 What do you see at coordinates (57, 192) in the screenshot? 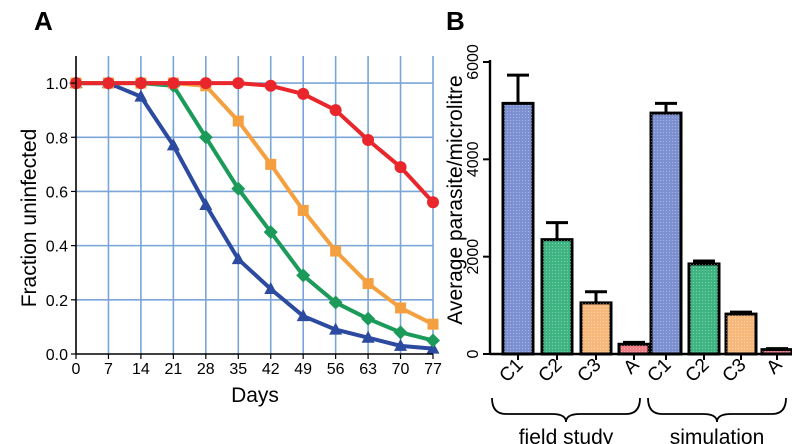
I see `y-tick-label: 0.6` at bounding box center [57, 192].